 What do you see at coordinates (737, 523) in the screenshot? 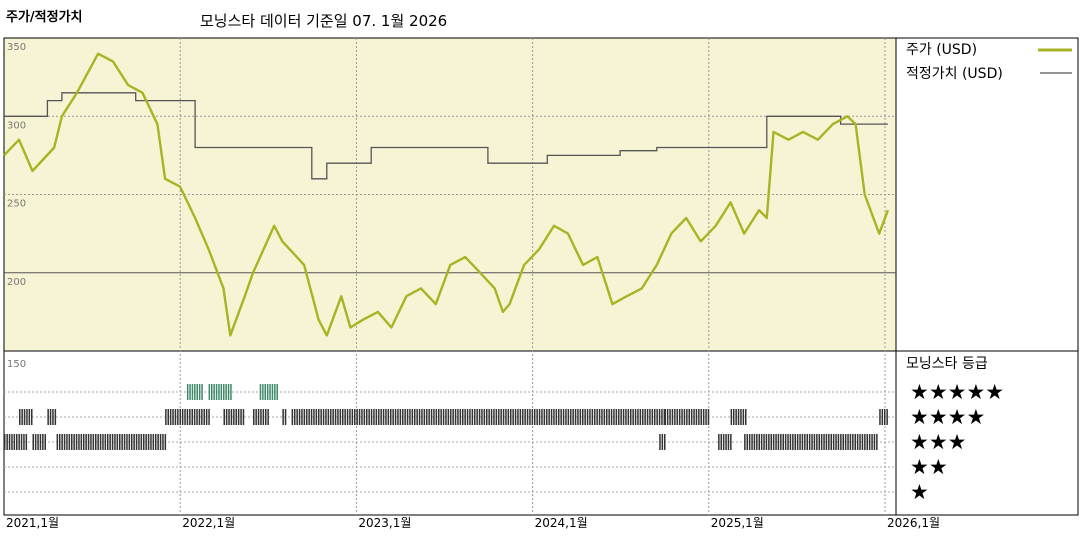
I see `x-tick-label: 2025,1월` at bounding box center [737, 523].